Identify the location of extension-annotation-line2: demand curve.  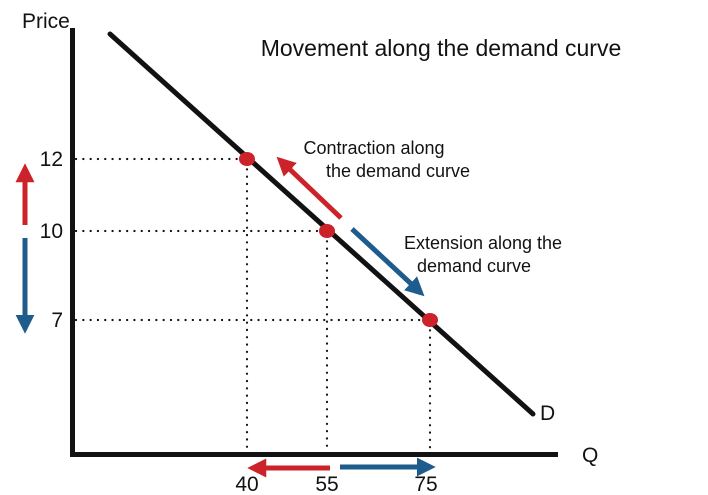
(474, 266).